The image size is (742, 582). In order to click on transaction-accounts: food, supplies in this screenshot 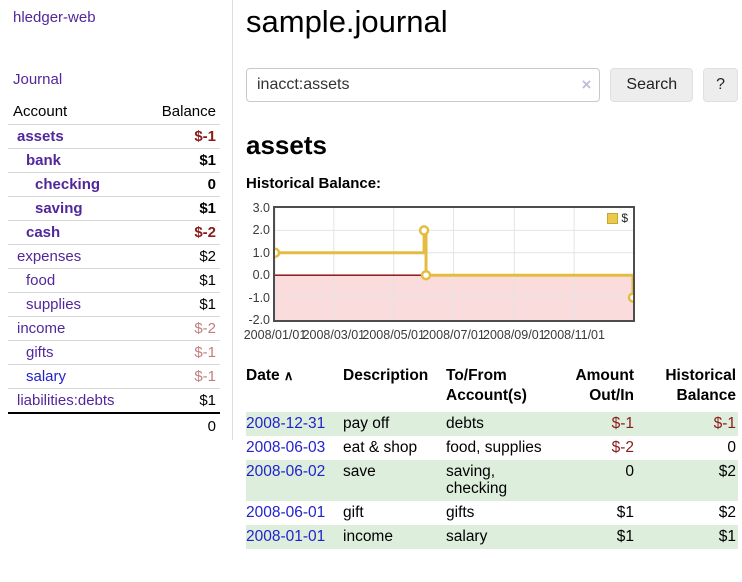, I will do `click(494, 447)`.